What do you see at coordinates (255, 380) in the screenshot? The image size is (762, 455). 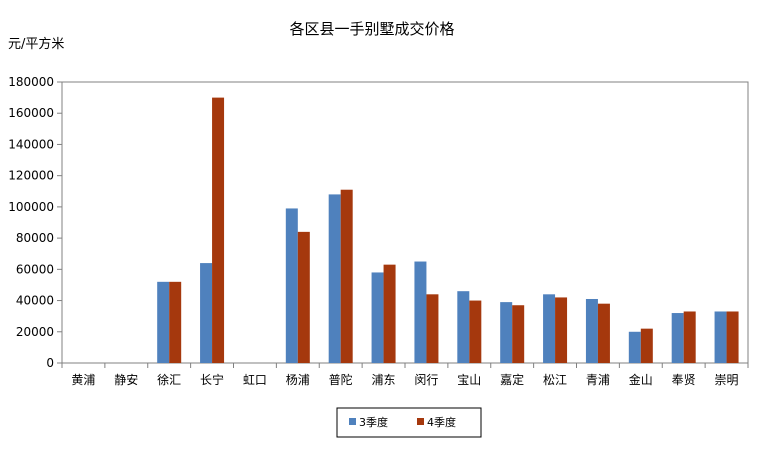 I see `x-tick-label: 虹口` at bounding box center [255, 380].